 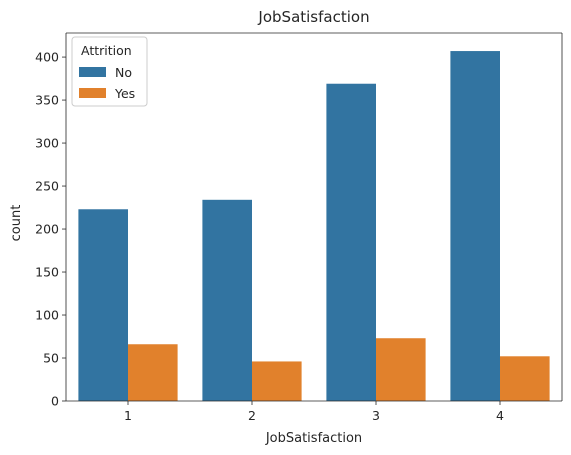 What do you see at coordinates (376, 415) in the screenshot?
I see `x-tick-label: 3` at bounding box center [376, 415].